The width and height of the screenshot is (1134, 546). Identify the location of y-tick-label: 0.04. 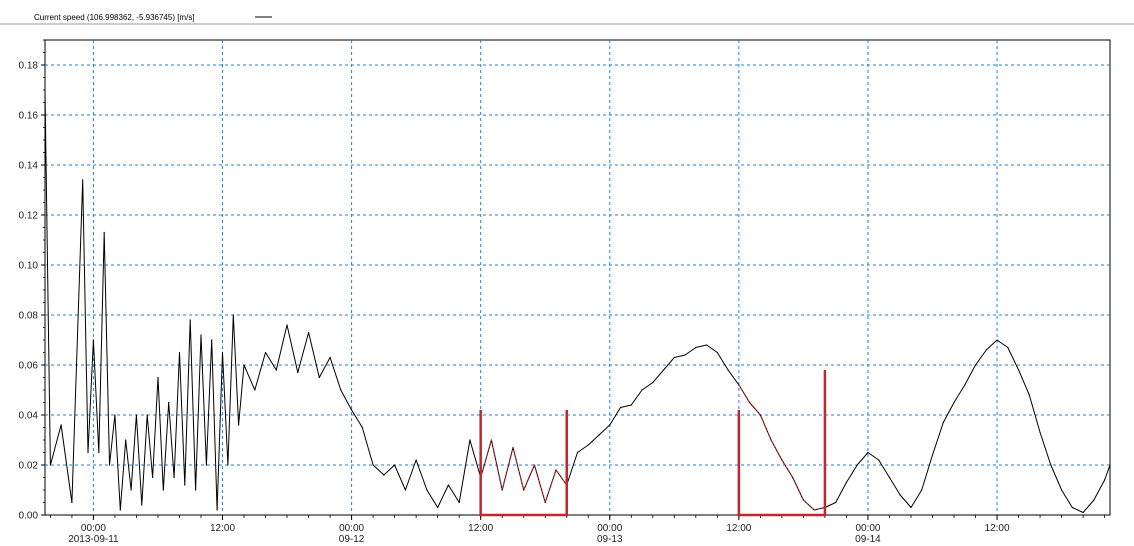
(29, 416).